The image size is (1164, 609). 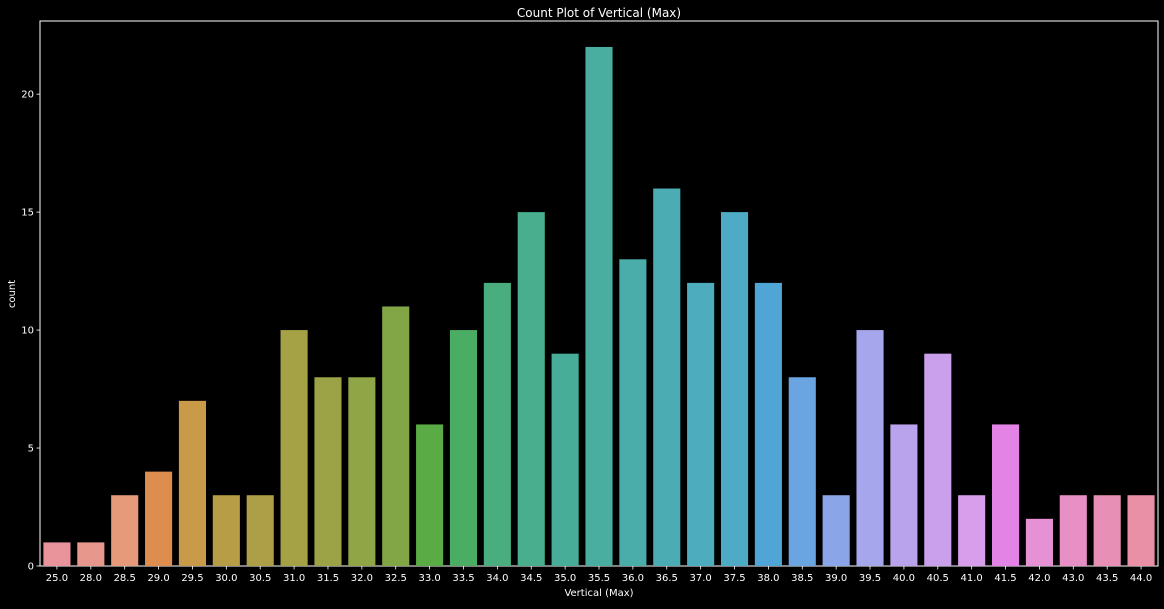 I want to click on x-tick-label: 40.0, so click(x=904, y=578).